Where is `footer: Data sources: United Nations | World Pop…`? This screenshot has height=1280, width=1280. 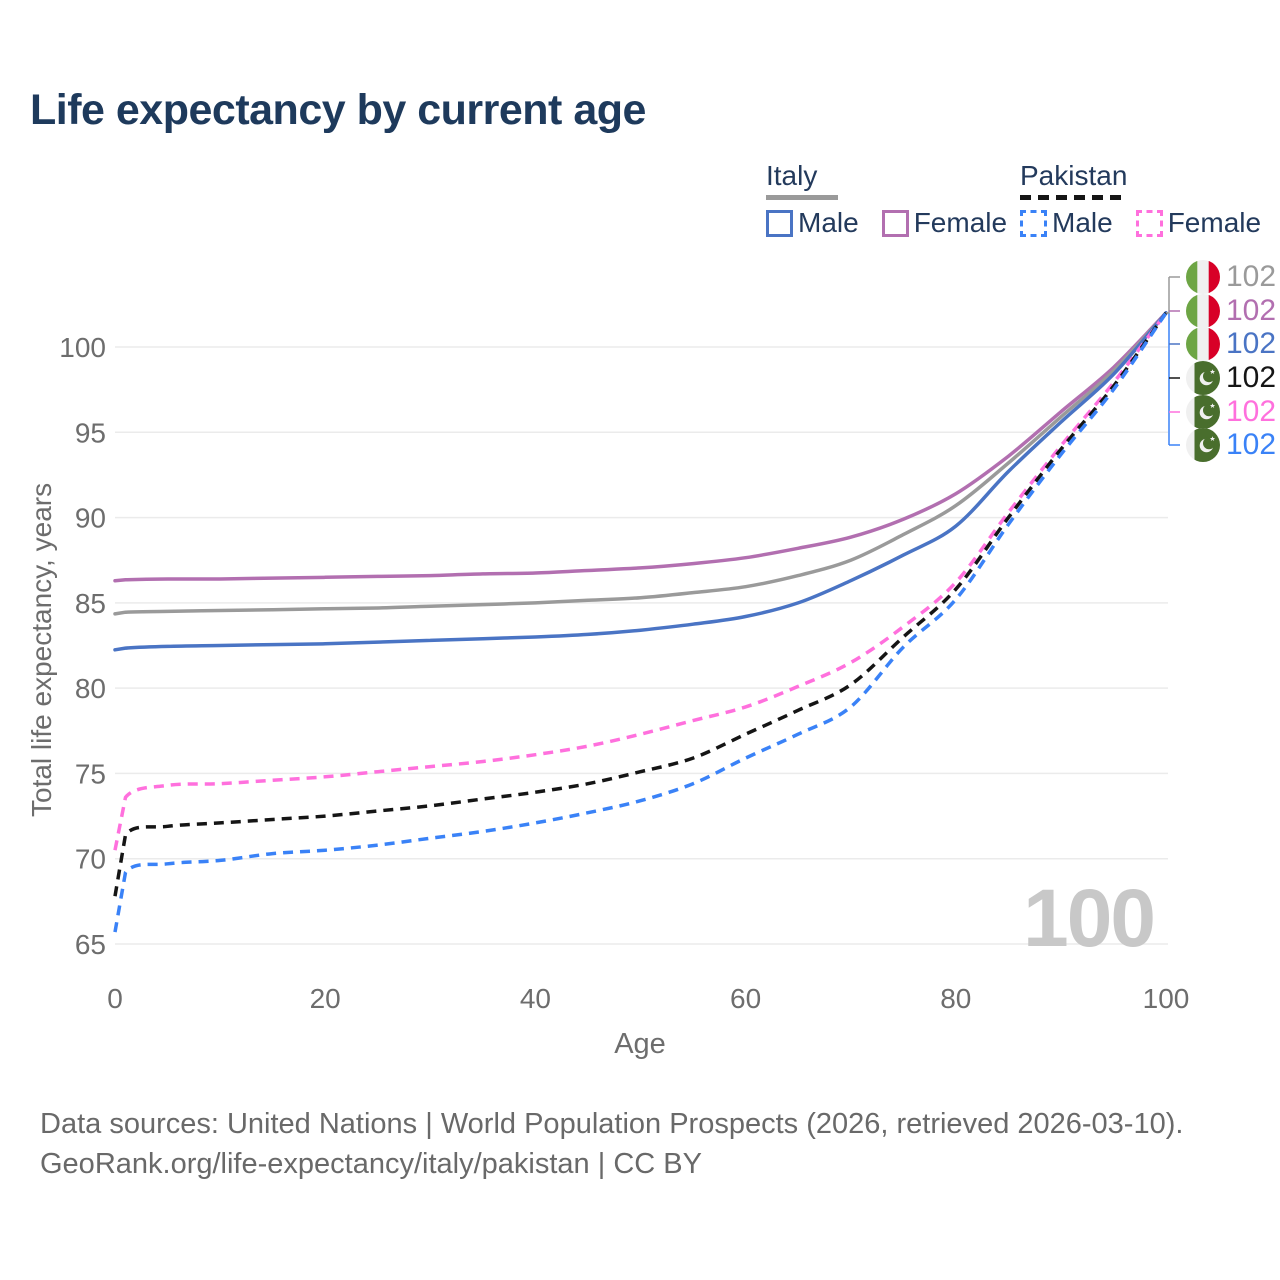 footer: Data sources: United Nations | World Pop… is located at coordinates (611, 1144).